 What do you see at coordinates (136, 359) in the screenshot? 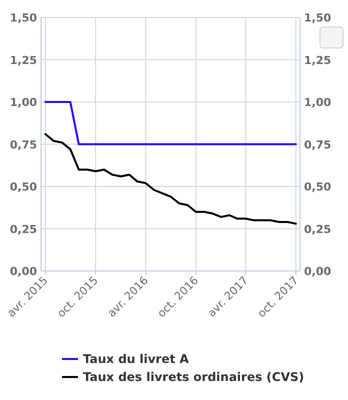
I see `legend-label: Taux du livret A` at bounding box center [136, 359].